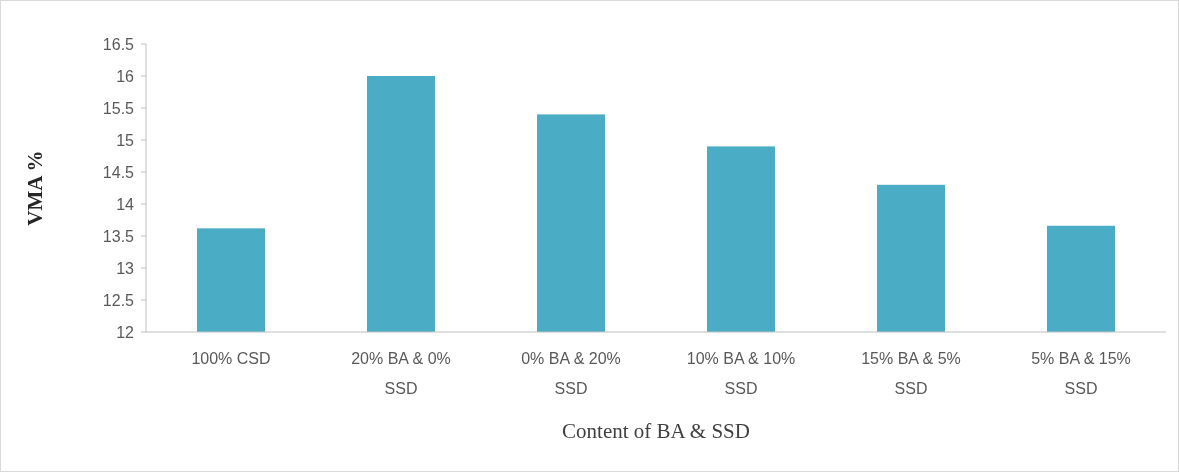  Describe the element at coordinates (118, 172) in the screenshot. I see `y-tick-label: 14.5` at that location.